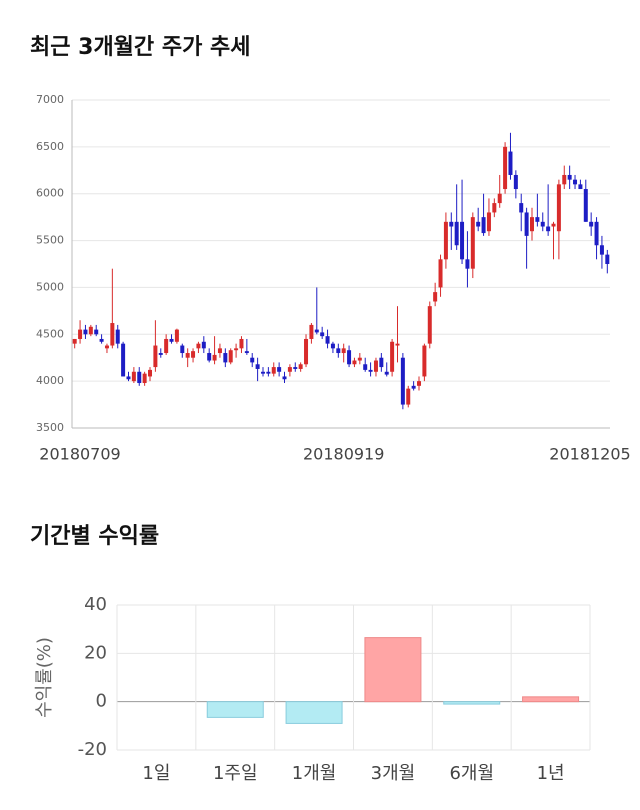  What do you see at coordinates (393, 773) in the screenshot?
I see `x-tick-label: 3개월` at bounding box center [393, 773].